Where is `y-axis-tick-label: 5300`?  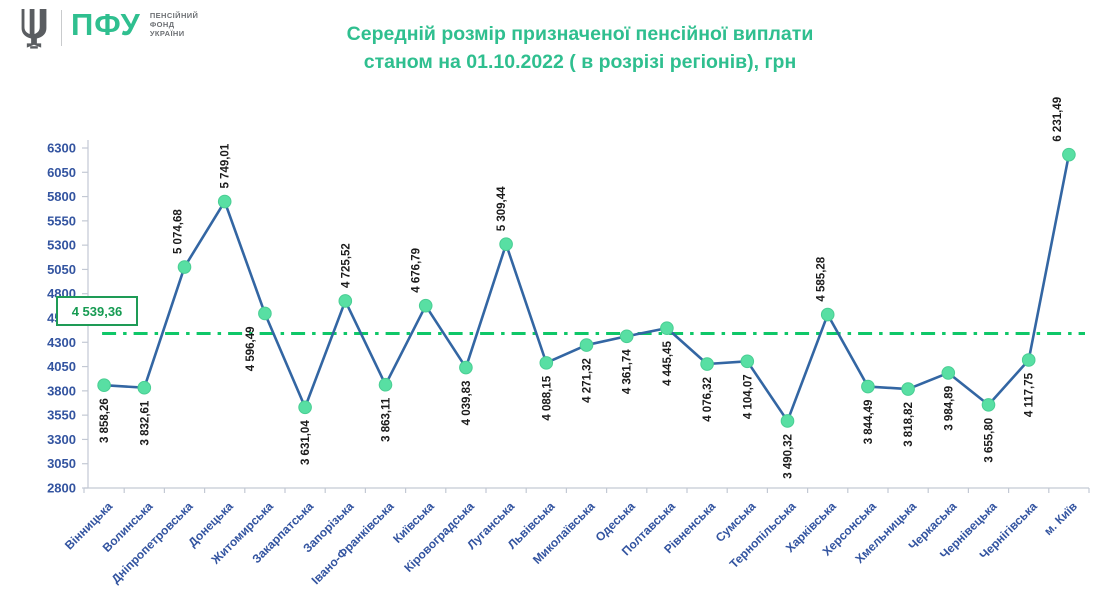 y-axis-tick-label: 5300 is located at coordinates (61, 245).